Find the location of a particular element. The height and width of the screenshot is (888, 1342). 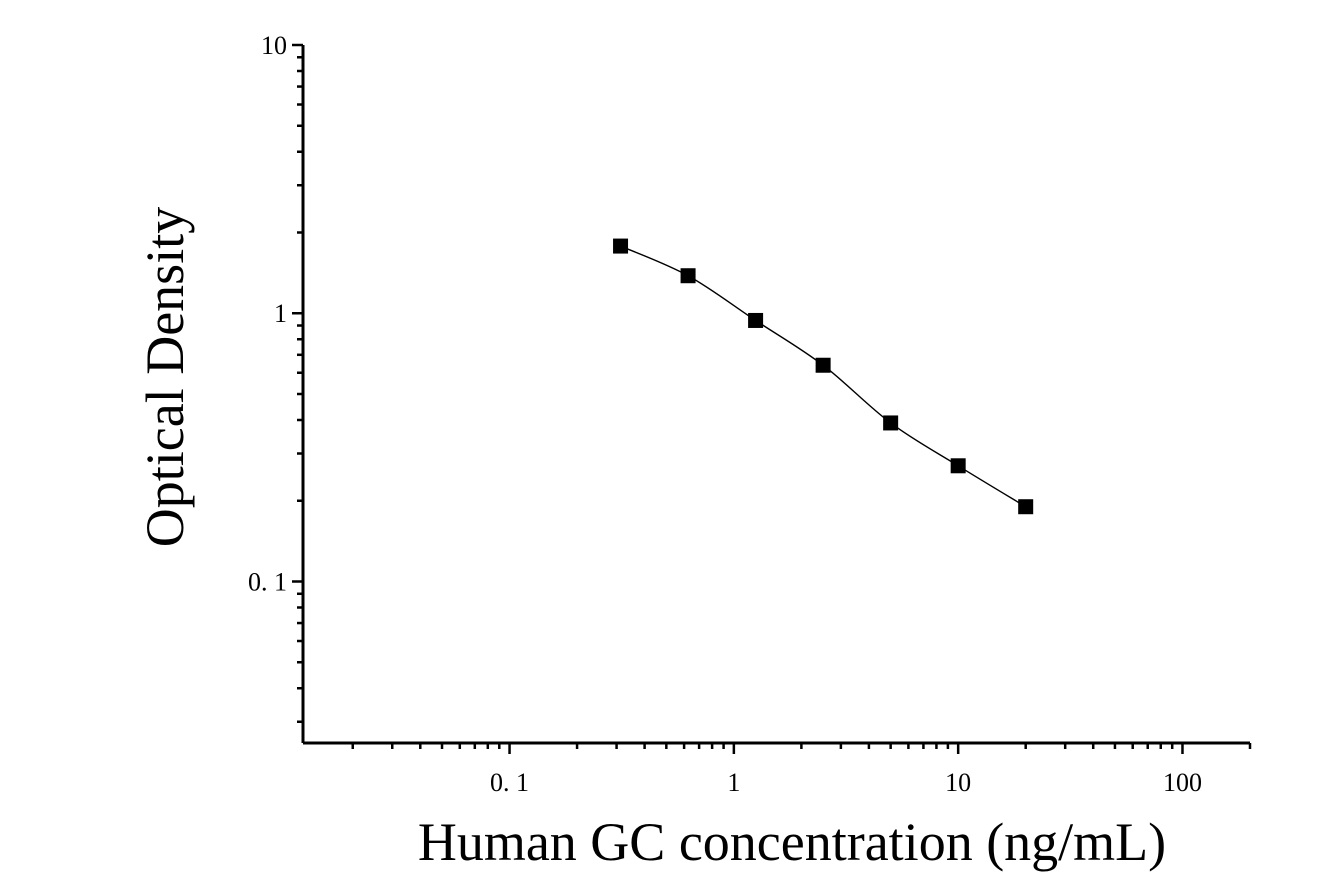

x-axis-title: Human GC concentration (ng/mL) is located at coordinates (792, 842).